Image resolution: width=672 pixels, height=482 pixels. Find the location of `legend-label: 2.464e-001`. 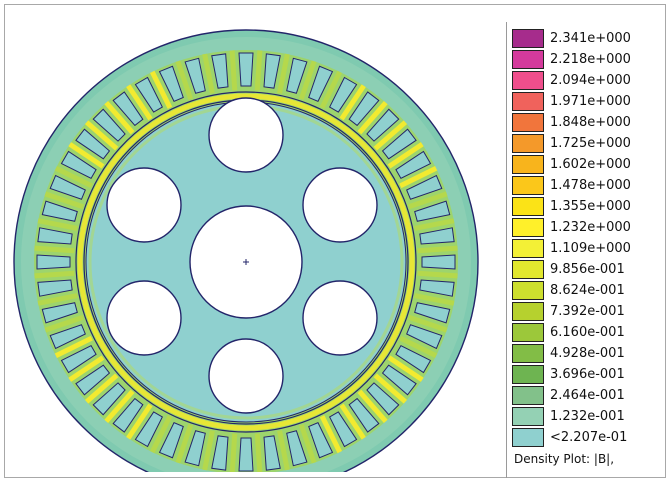

legend-label: 2.464e-001 is located at coordinates (587, 395).